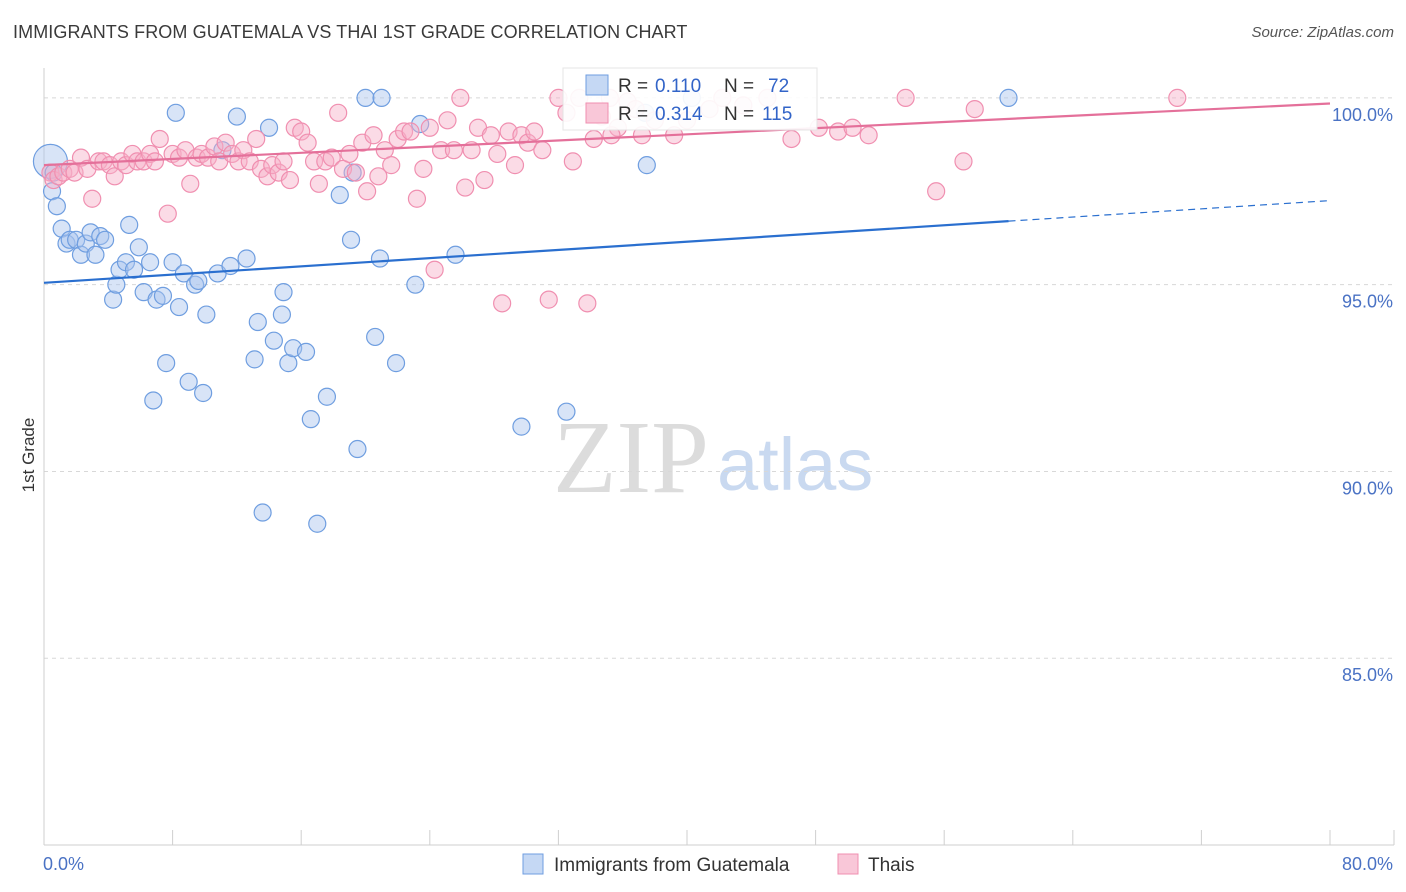  Describe the element at coordinates (597, 85) in the screenshot. I see `legend-swatch-blue` at that location.